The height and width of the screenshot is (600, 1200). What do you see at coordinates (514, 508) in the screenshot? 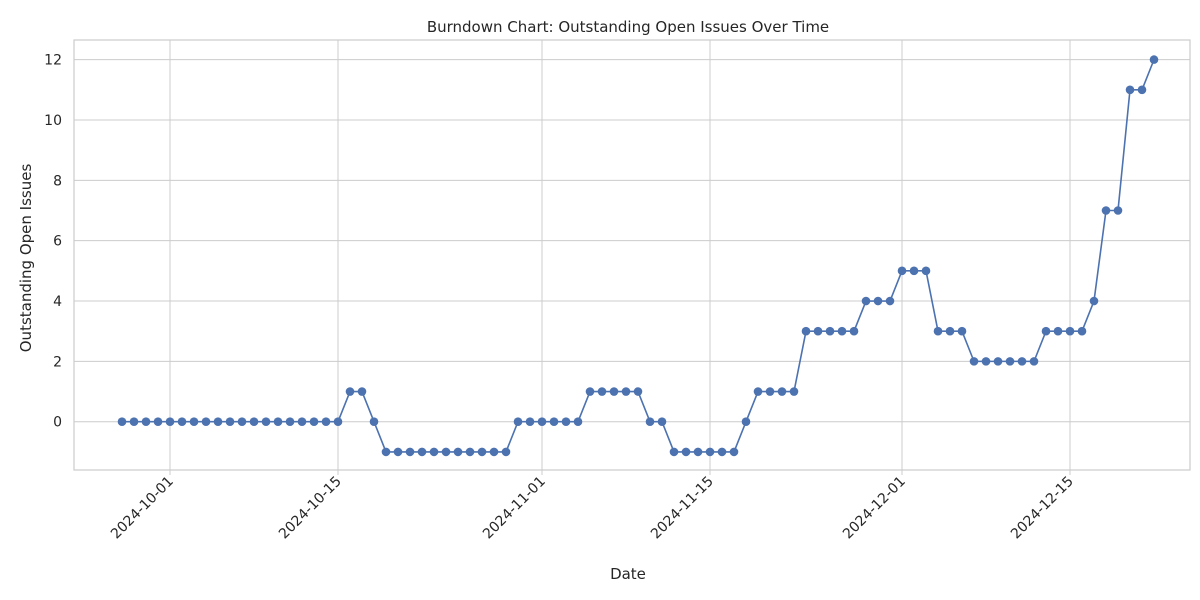
I see `x-tick-label: 2024-11-01` at bounding box center [514, 508].